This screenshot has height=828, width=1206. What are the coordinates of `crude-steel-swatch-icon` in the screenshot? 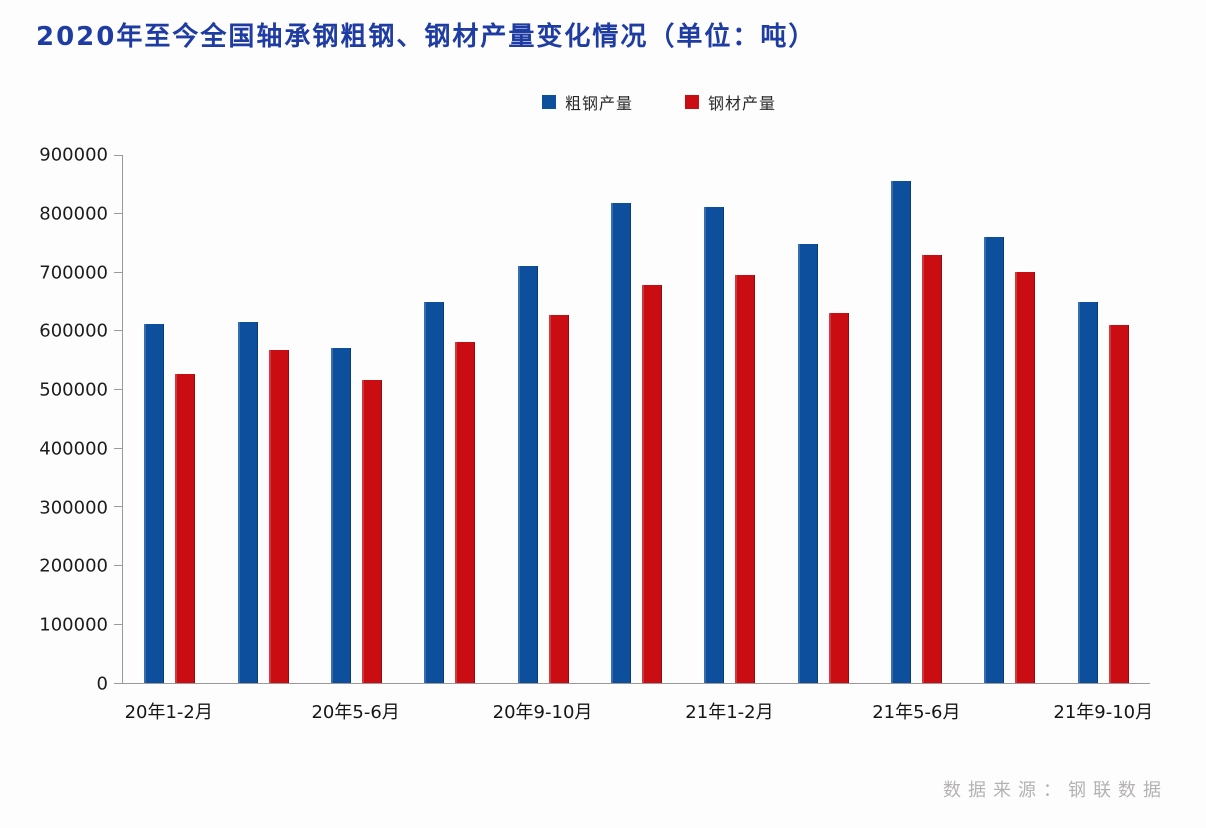 It's located at (548, 102).